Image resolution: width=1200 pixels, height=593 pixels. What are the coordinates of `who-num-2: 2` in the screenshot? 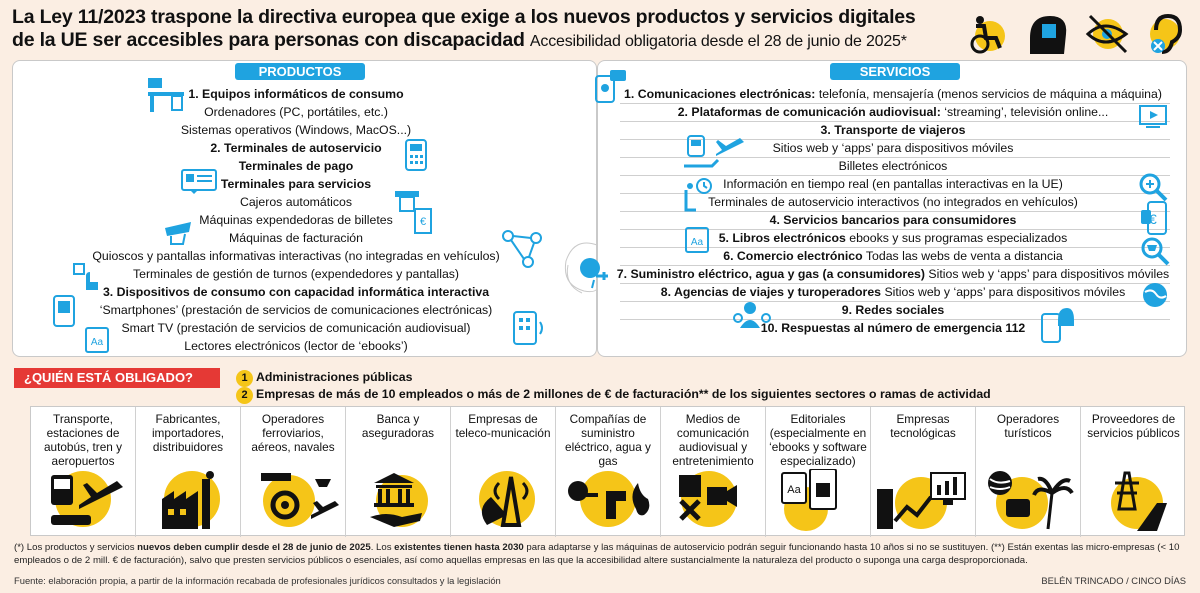 It's located at (244, 395).